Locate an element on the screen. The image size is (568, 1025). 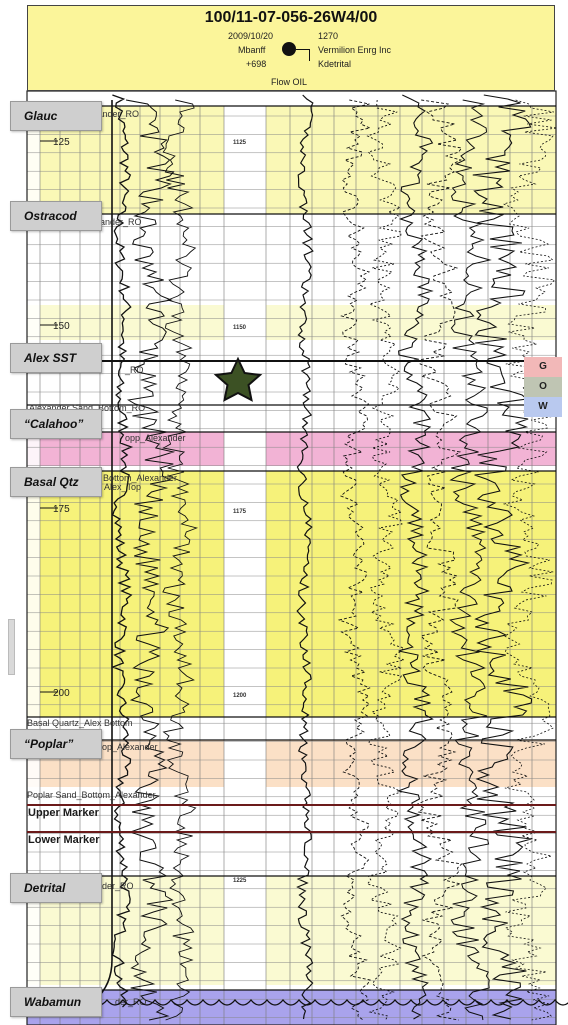
header-status: Flow OIL is located at coordinates (289, 82).